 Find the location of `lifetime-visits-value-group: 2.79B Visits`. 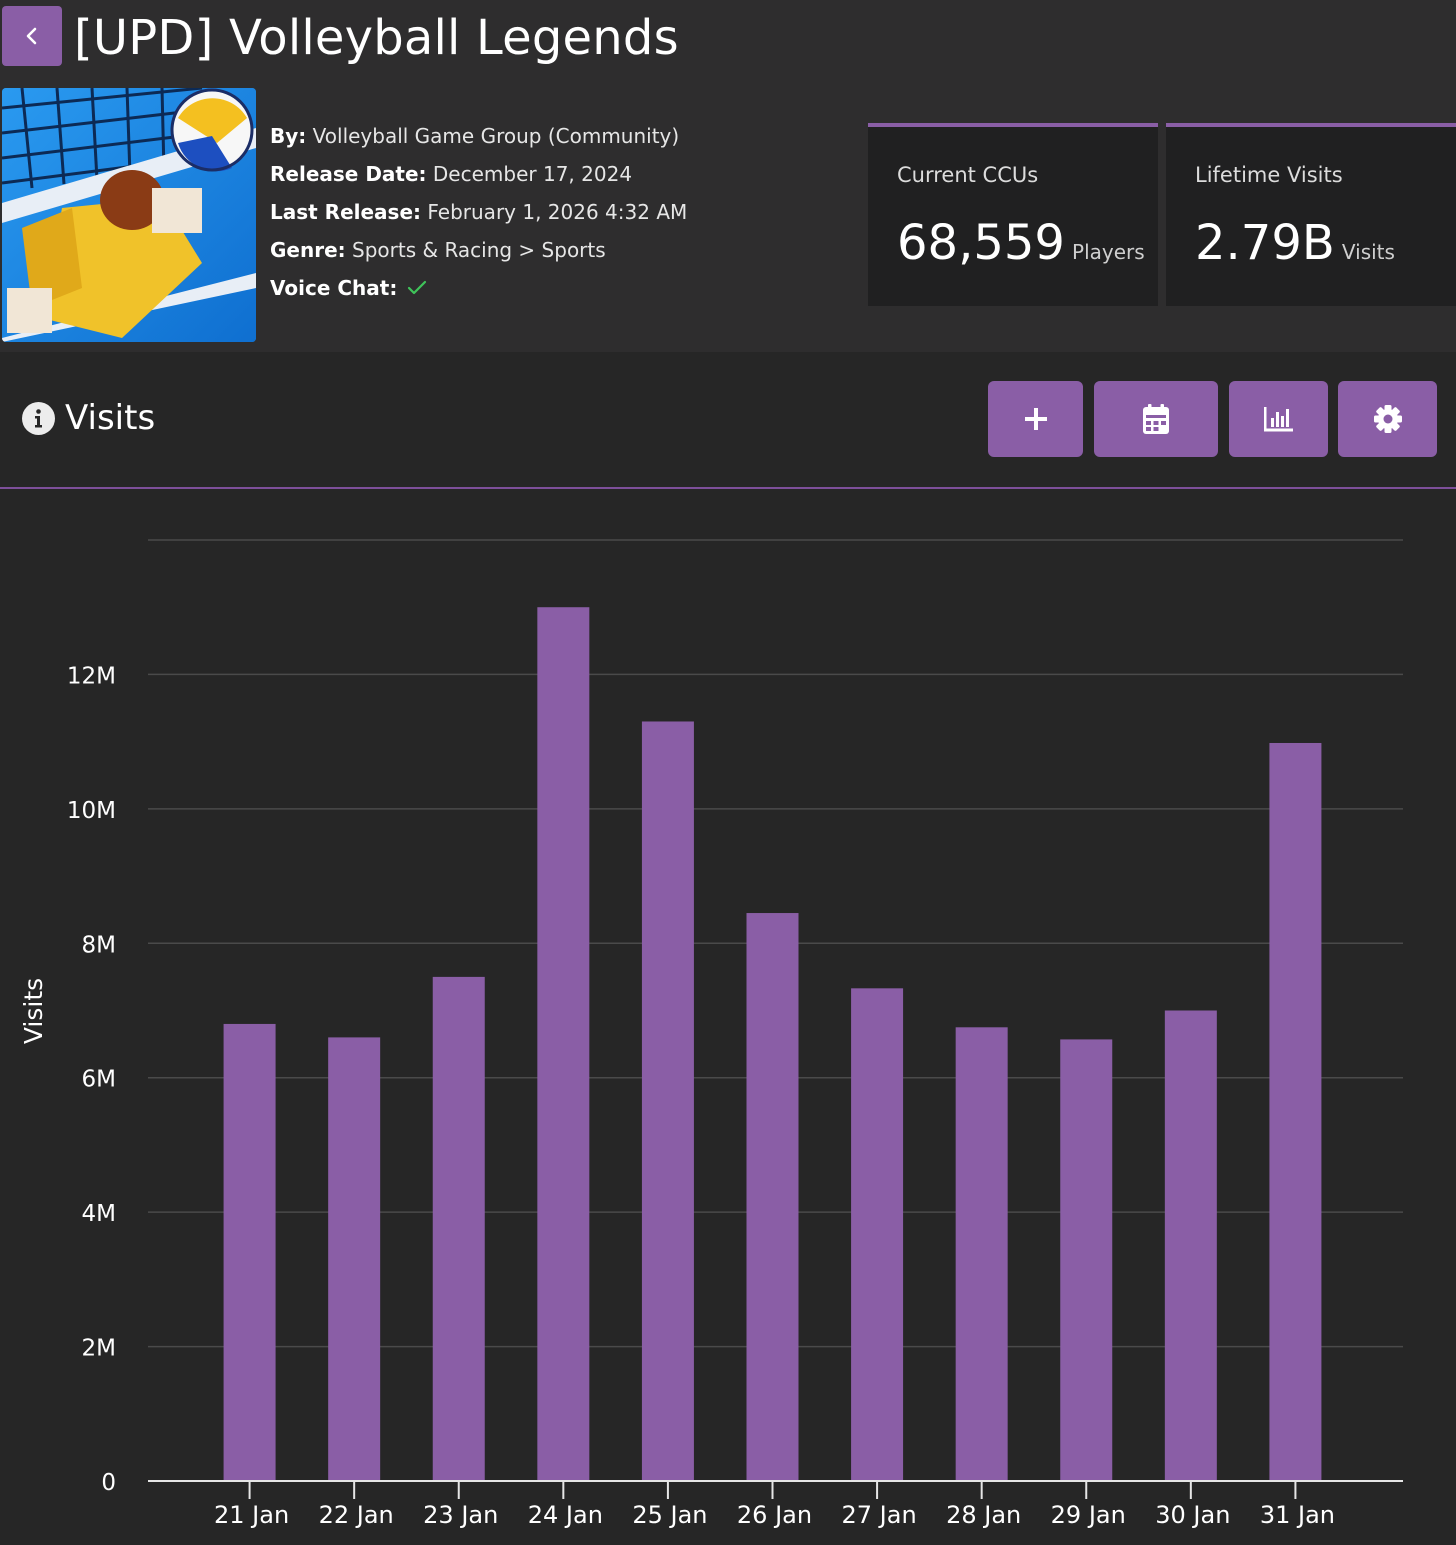

lifetime-visits-value-group: 2.79B Visits is located at coordinates (1295, 243).